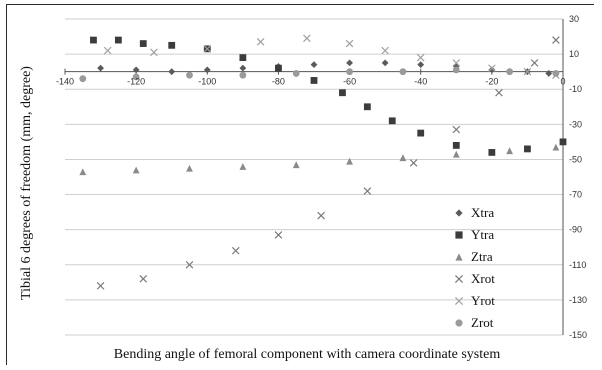 The image size is (602, 370). I want to click on y-tick-label: -90, so click(575, 230).